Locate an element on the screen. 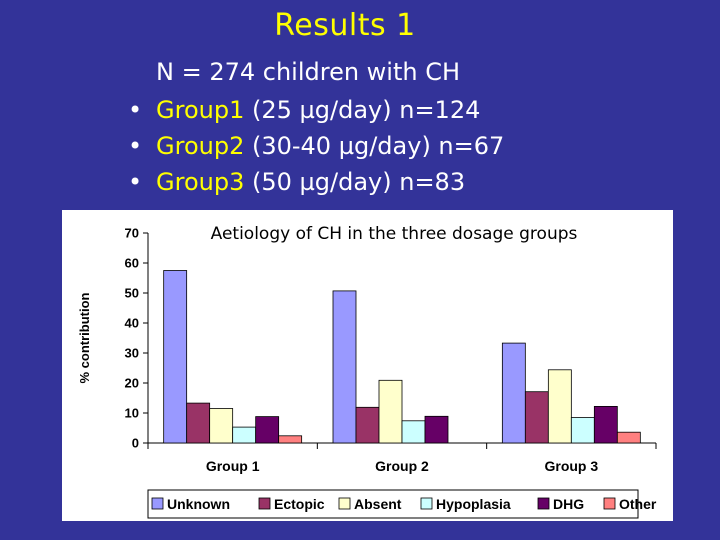 The width and height of the screenshot is (720, 540). legend-label-ectopic: Ectopic is located at coordinates (299, 504).